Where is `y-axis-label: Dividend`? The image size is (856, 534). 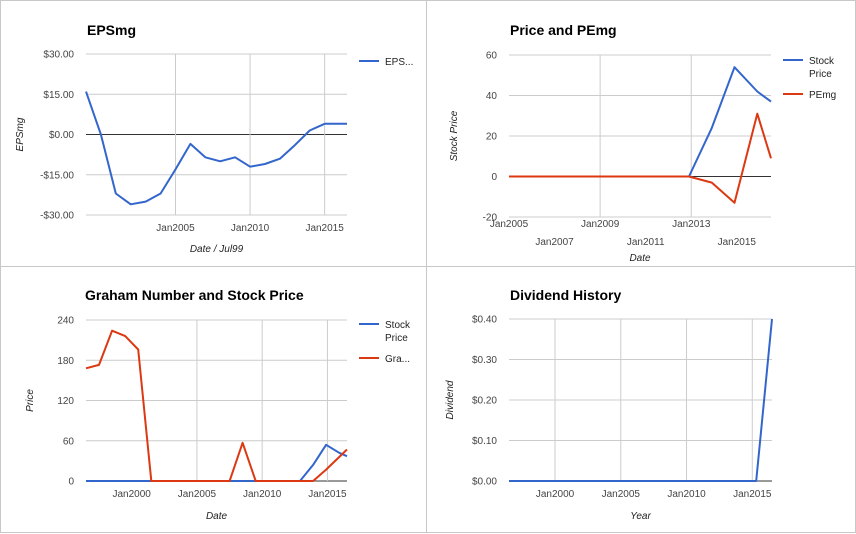
y-axis-label: Dividend is located at coordinates (450, 399).